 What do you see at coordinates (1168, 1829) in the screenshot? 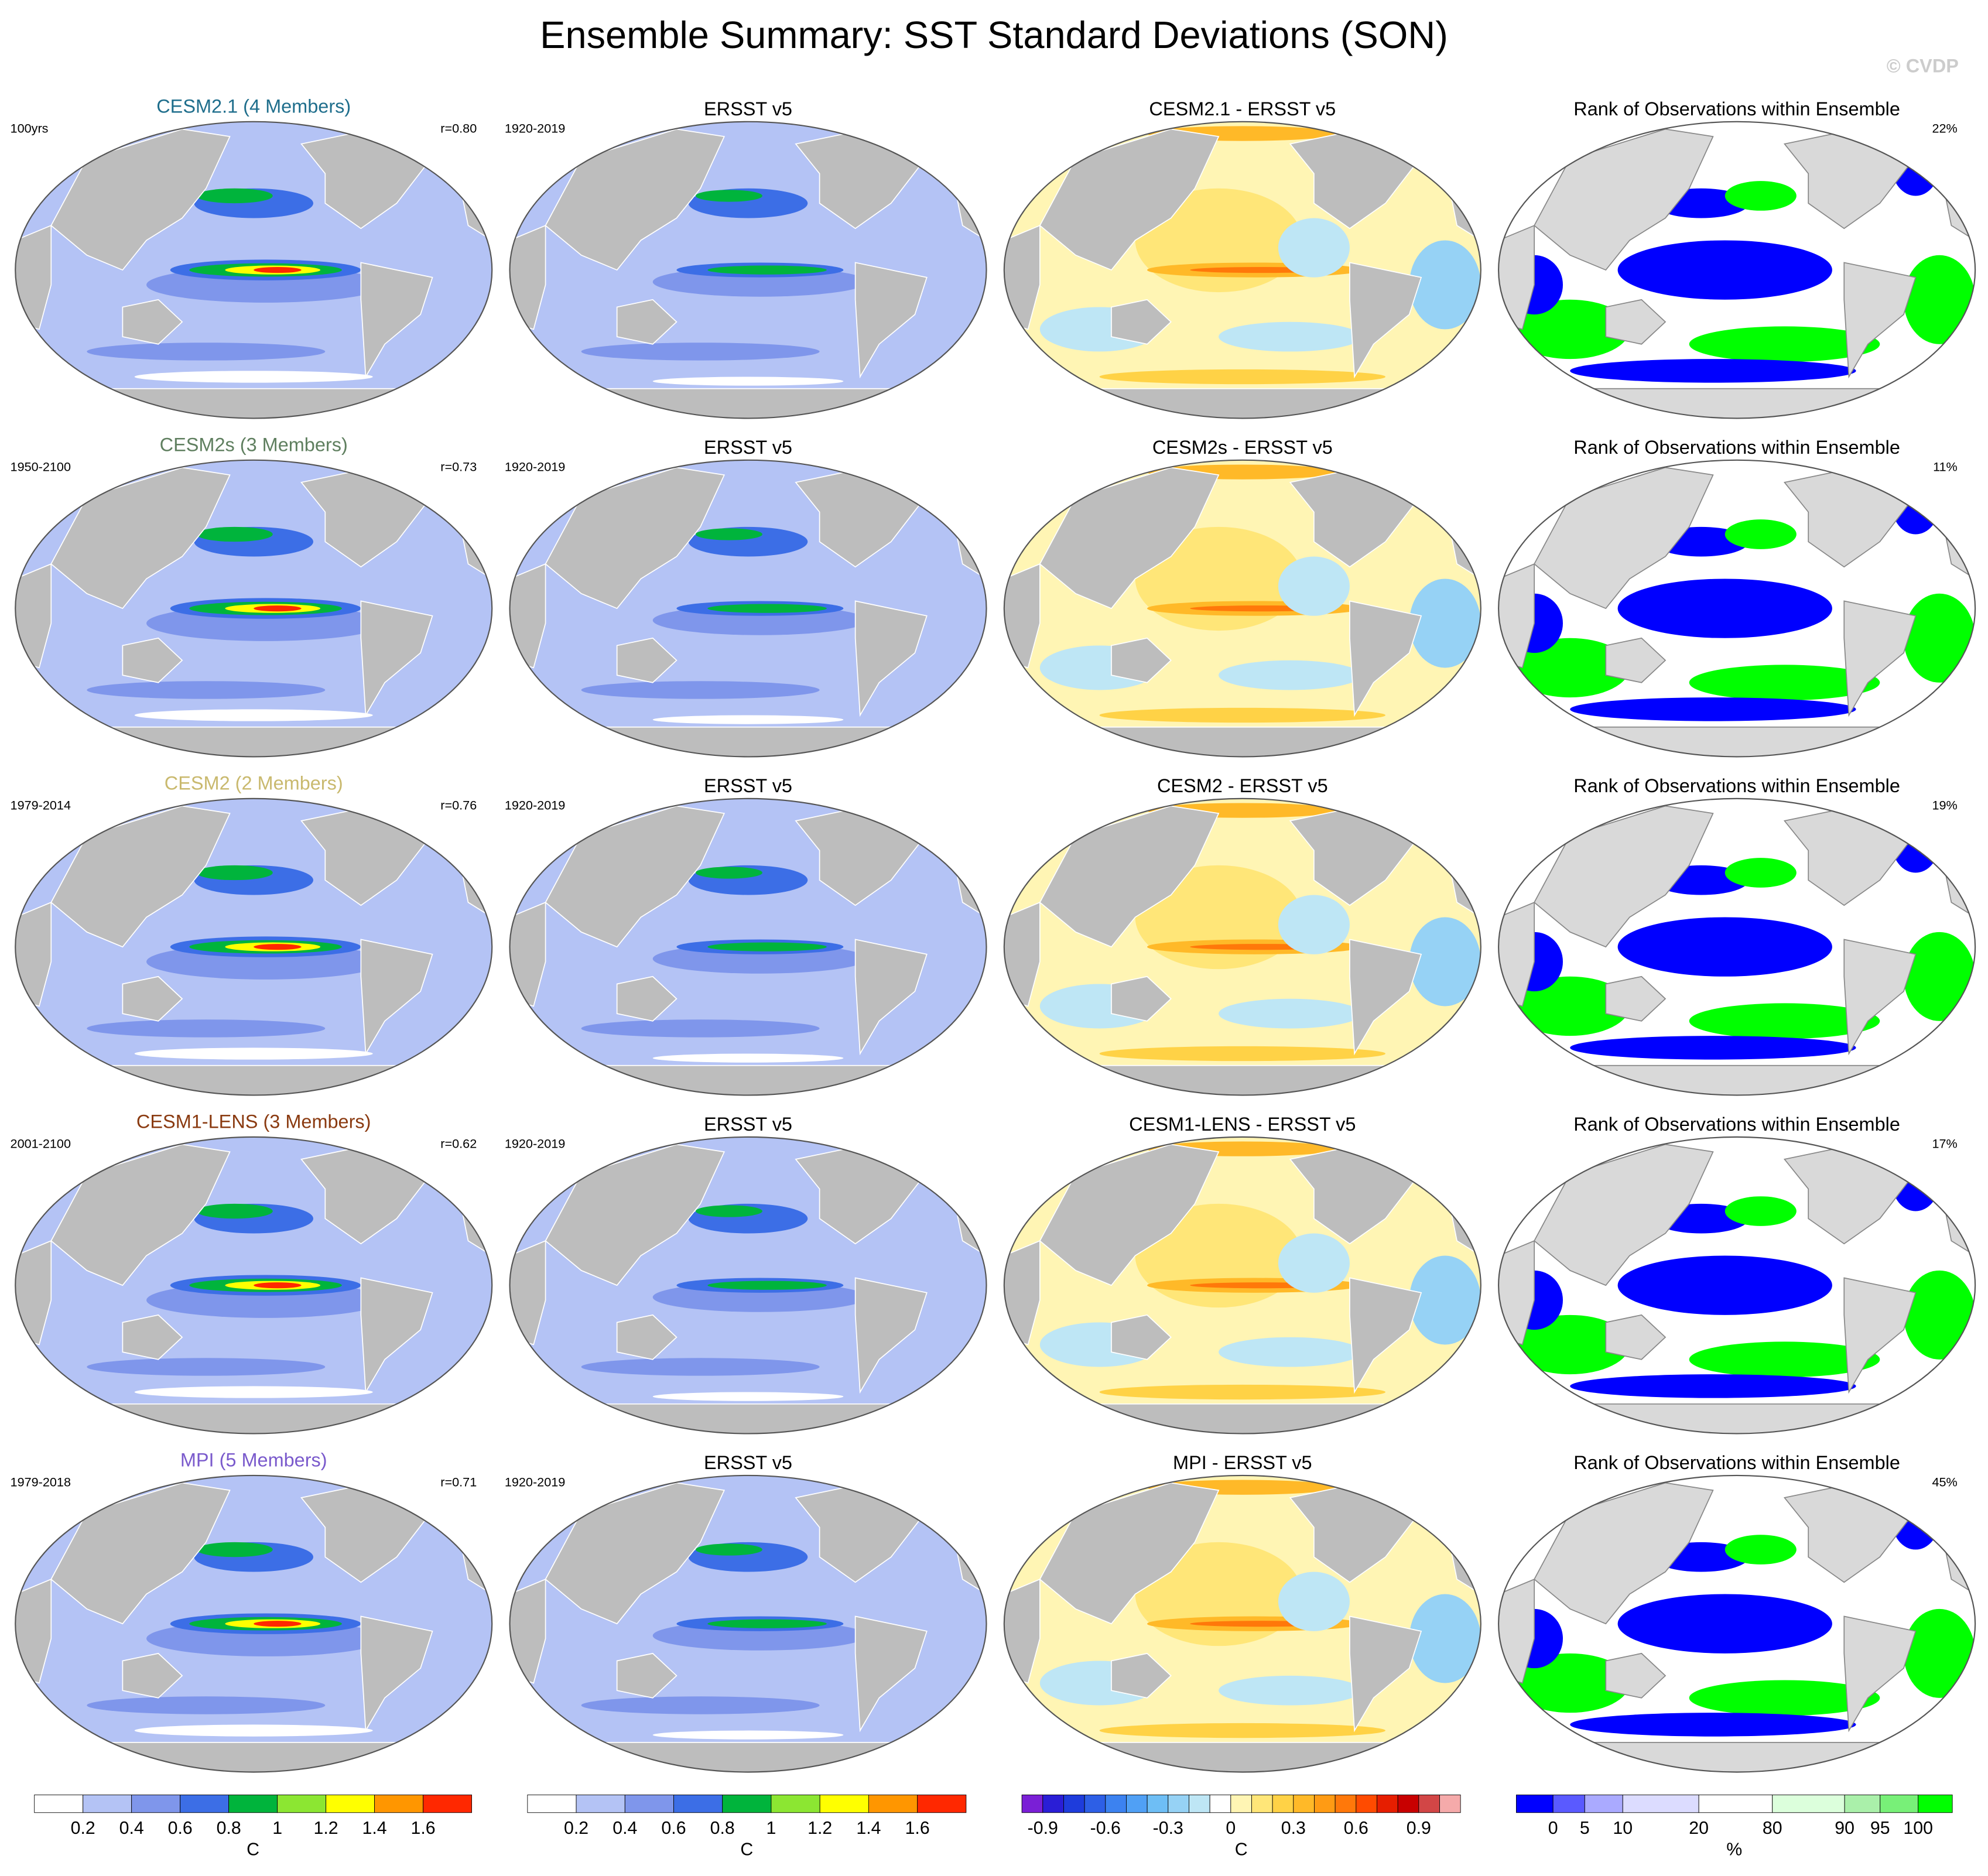
I see `colorbar-tick-label: -0.3` at bounding box center [1168, 1829].